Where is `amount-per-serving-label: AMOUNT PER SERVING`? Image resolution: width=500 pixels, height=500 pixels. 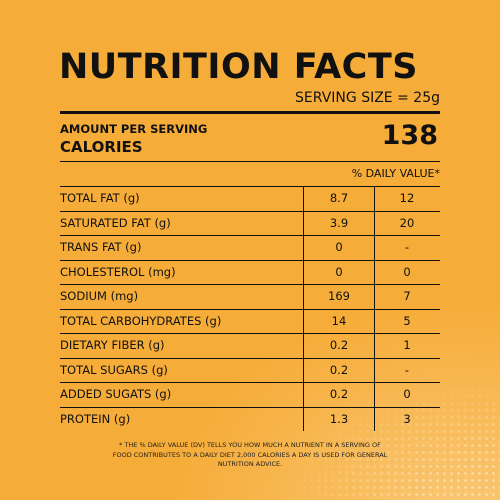
amount-per-serving-label: AMOUNT PER SERVING is located at coordinates (134, 129).